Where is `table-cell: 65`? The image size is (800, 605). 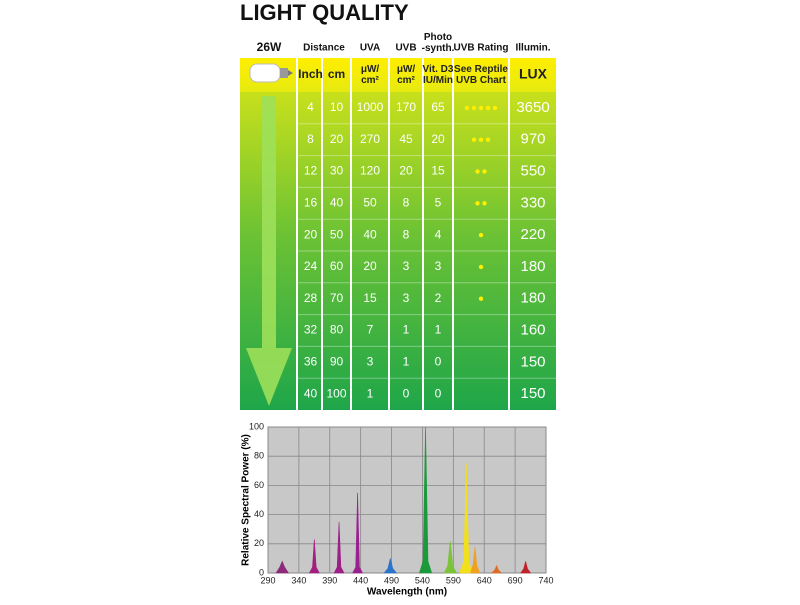 table-cell: 65 is located at coordinates (438, 107).